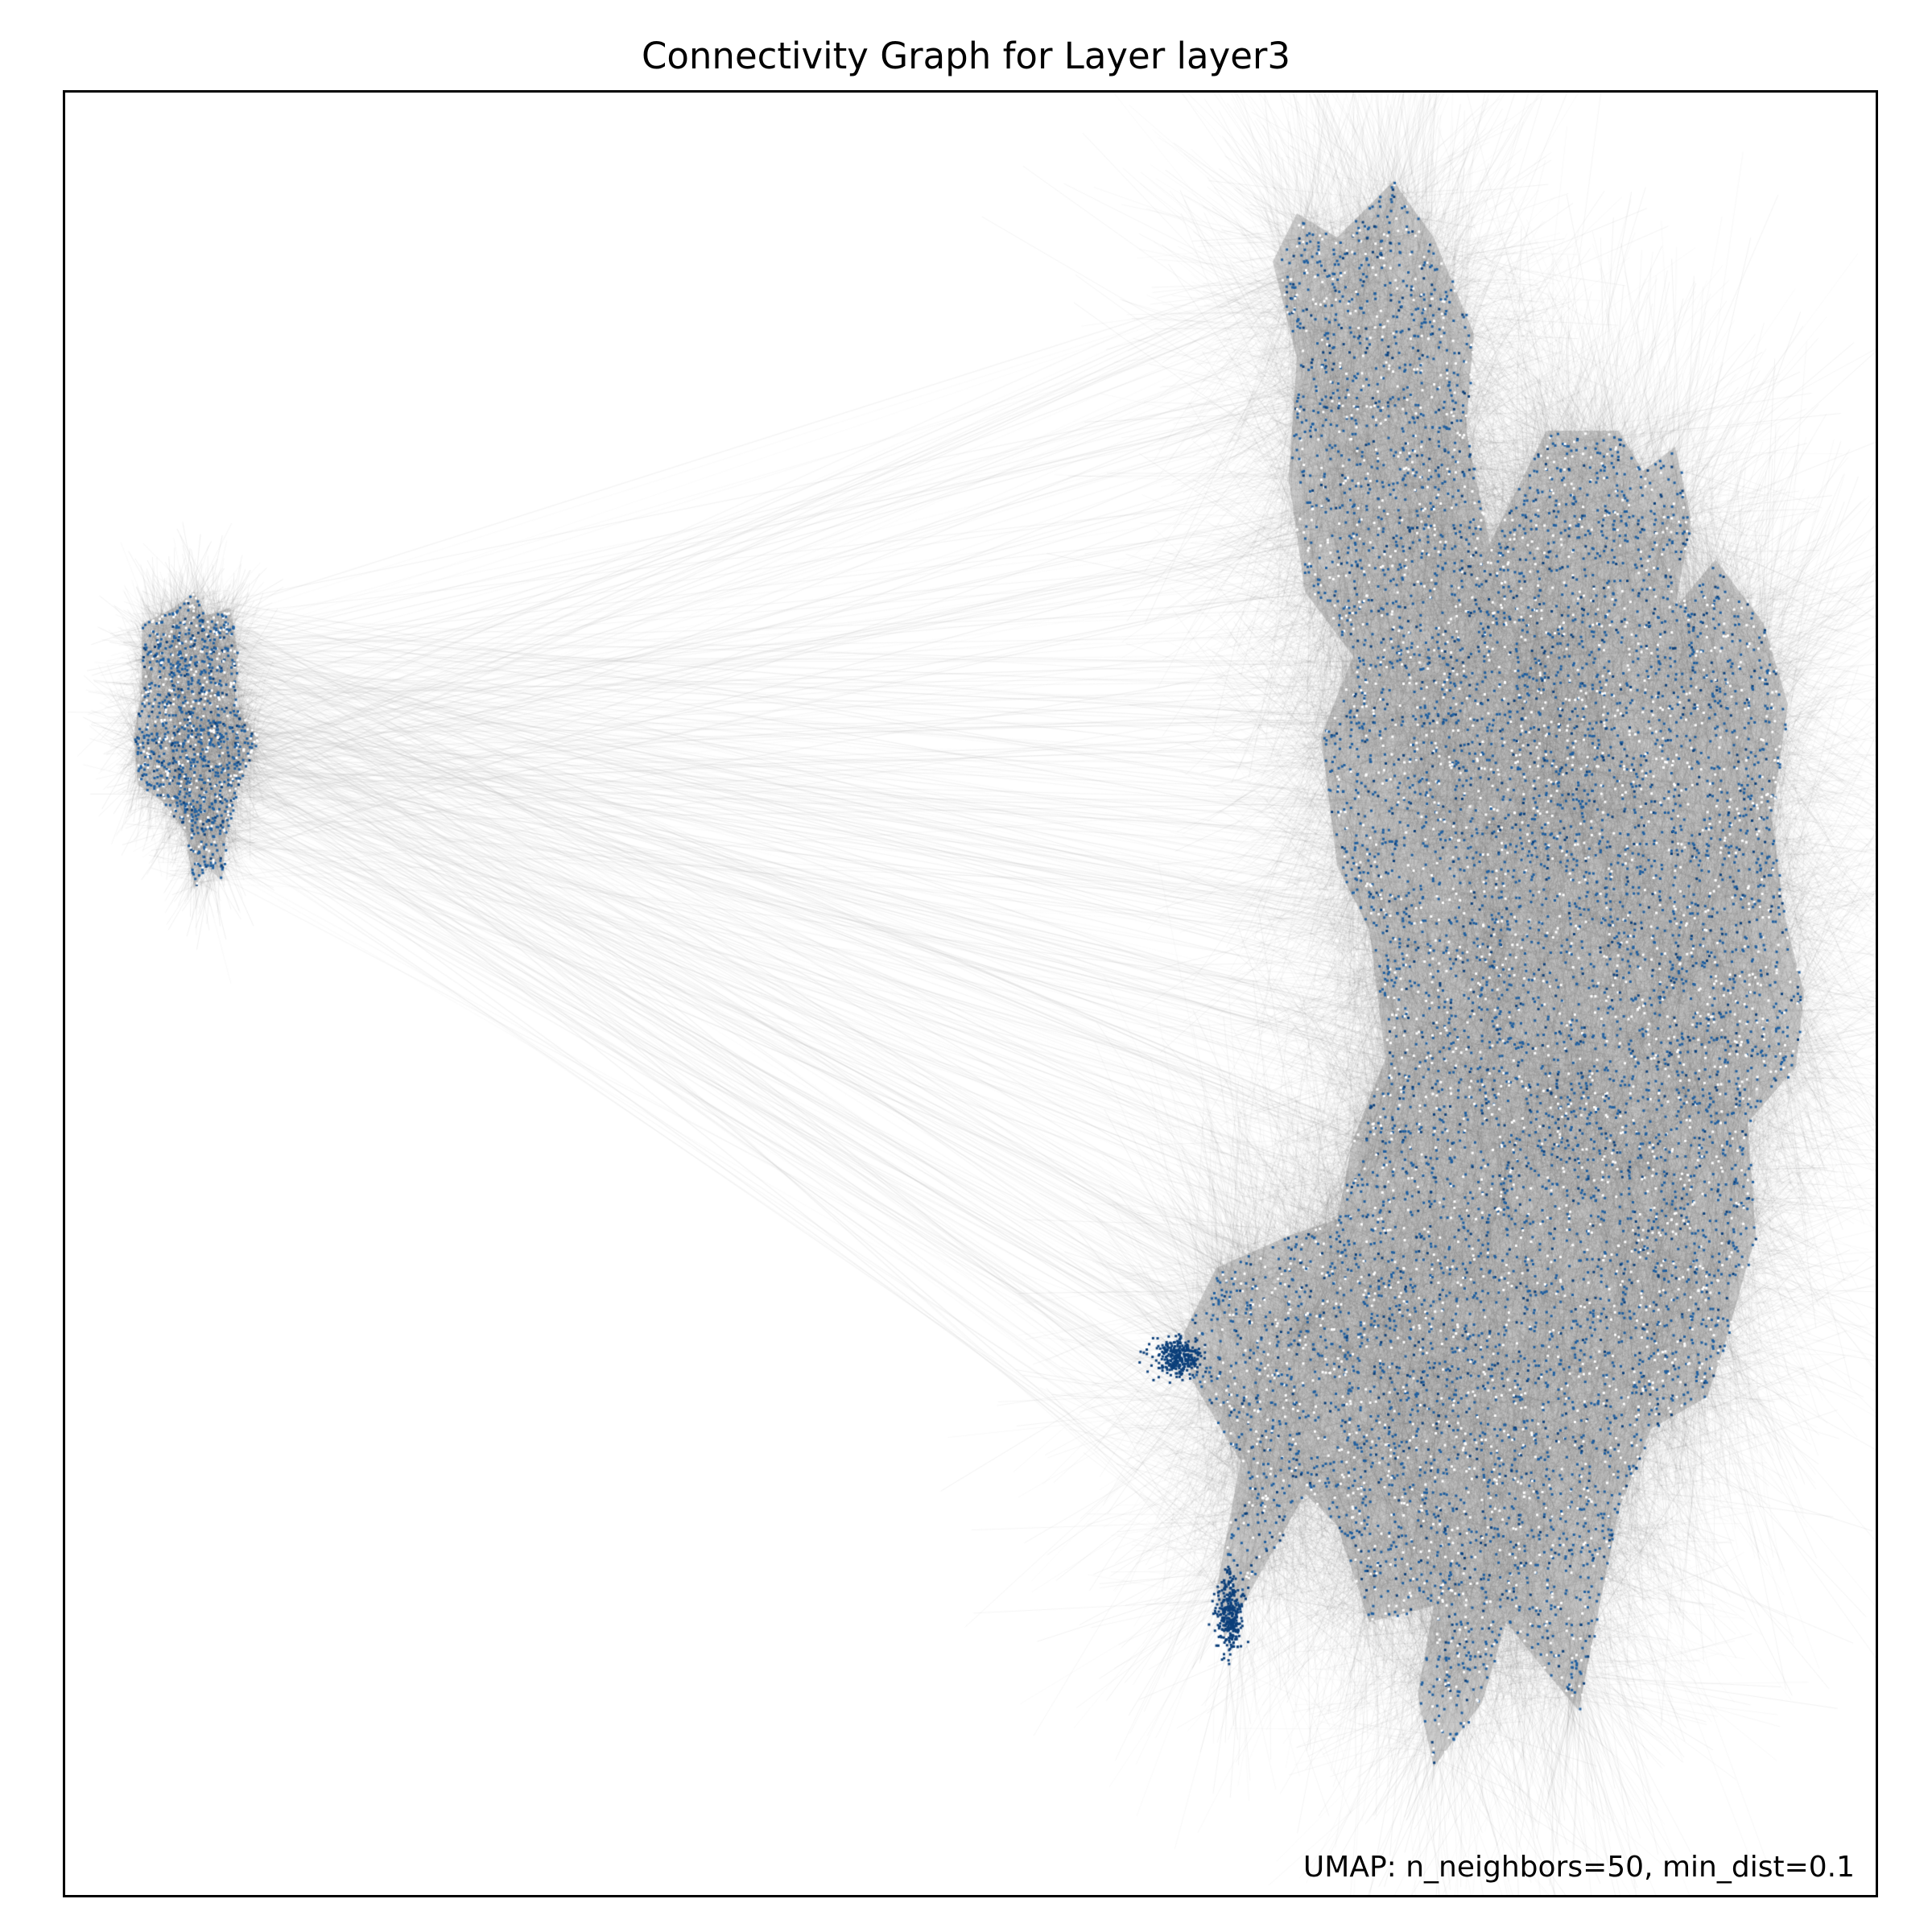 This screenshot has width=1932, height=1932. What do you see at coordinates (966, 56) in the screenshot?
I see `chart-title: Connectivity Graph for Layer layer3` at bounding box center [966, 56].